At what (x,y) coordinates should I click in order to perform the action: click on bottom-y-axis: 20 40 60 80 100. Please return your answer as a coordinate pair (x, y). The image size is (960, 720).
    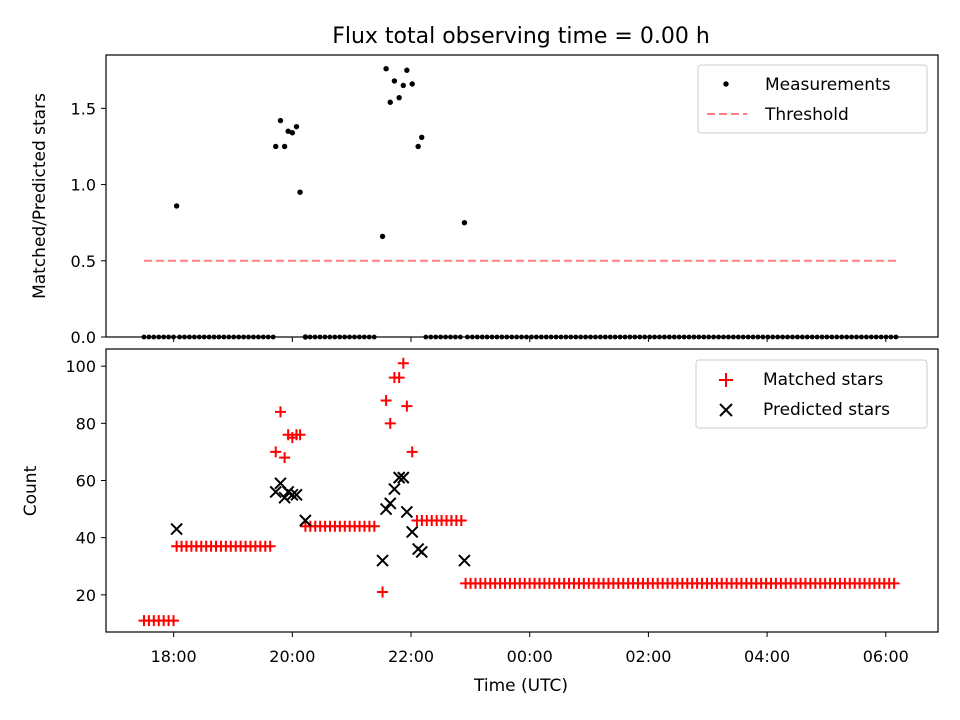
    Looking at the image, I should click on (85, 481).